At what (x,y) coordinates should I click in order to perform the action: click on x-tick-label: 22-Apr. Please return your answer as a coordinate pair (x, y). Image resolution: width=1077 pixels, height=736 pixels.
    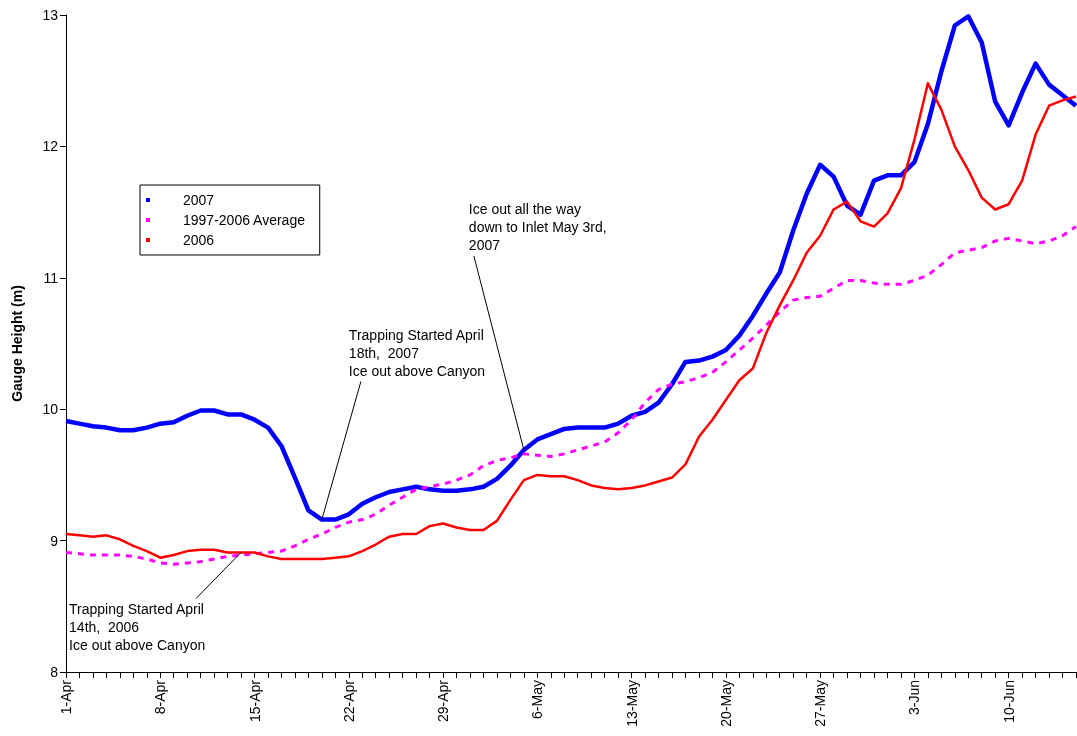
    Looking at the image, I should click on (348, 701).